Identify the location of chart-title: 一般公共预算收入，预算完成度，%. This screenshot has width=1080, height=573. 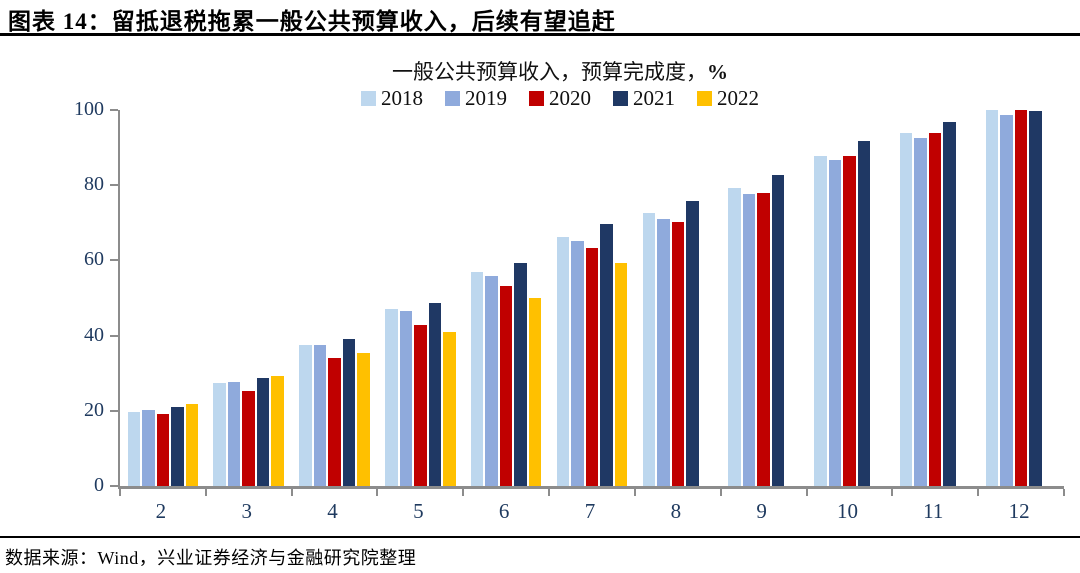
(560, 71).